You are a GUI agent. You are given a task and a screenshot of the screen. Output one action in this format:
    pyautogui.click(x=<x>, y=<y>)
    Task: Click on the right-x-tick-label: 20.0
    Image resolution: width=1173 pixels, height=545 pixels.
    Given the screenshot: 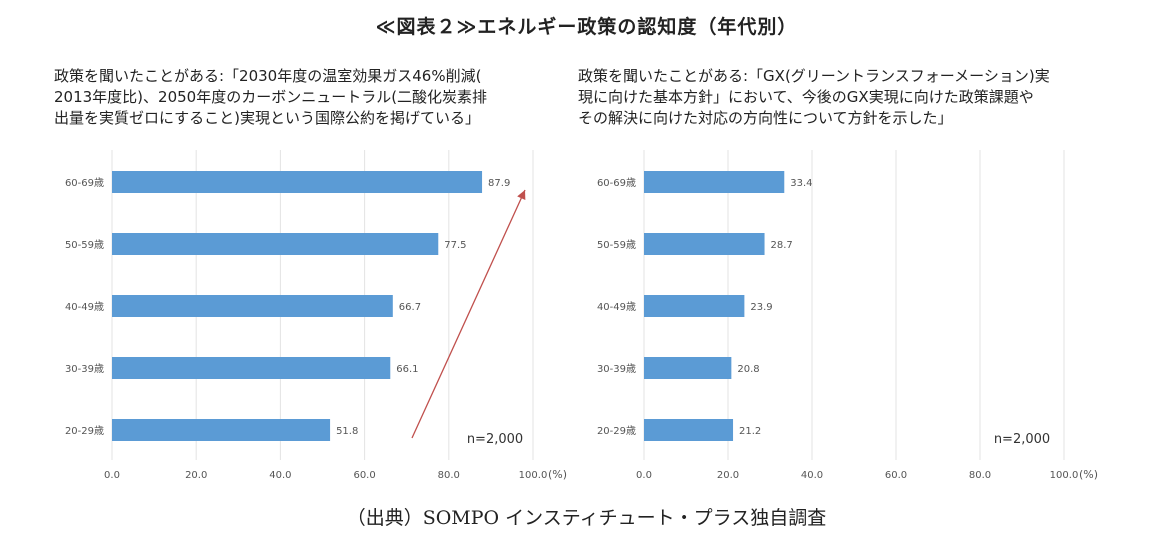 What is the action you would take?
    pyautogui.click(x=728, y=475)
    